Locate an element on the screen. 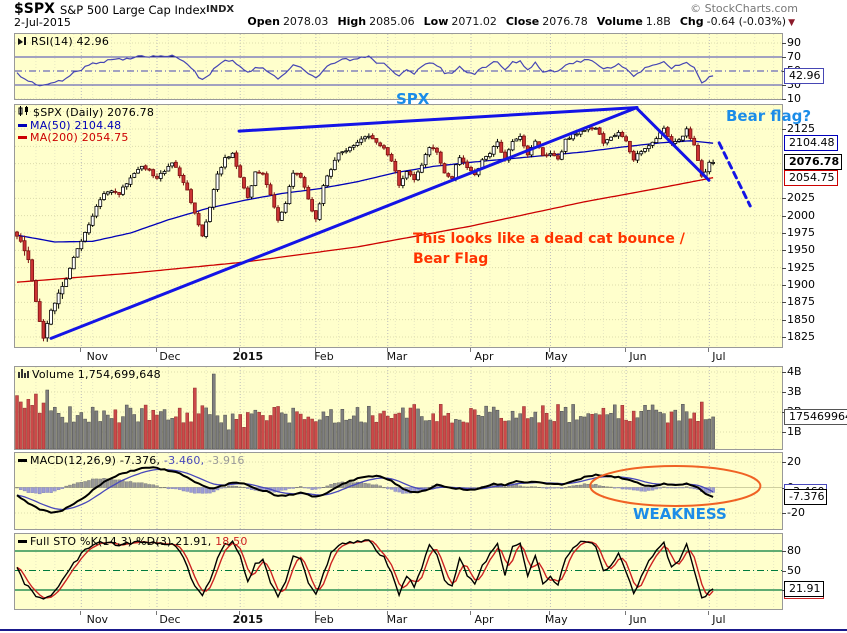  annotation-dead-cat-line1: This looks like a dead cat bounce / is located at coordinates (549, 239).